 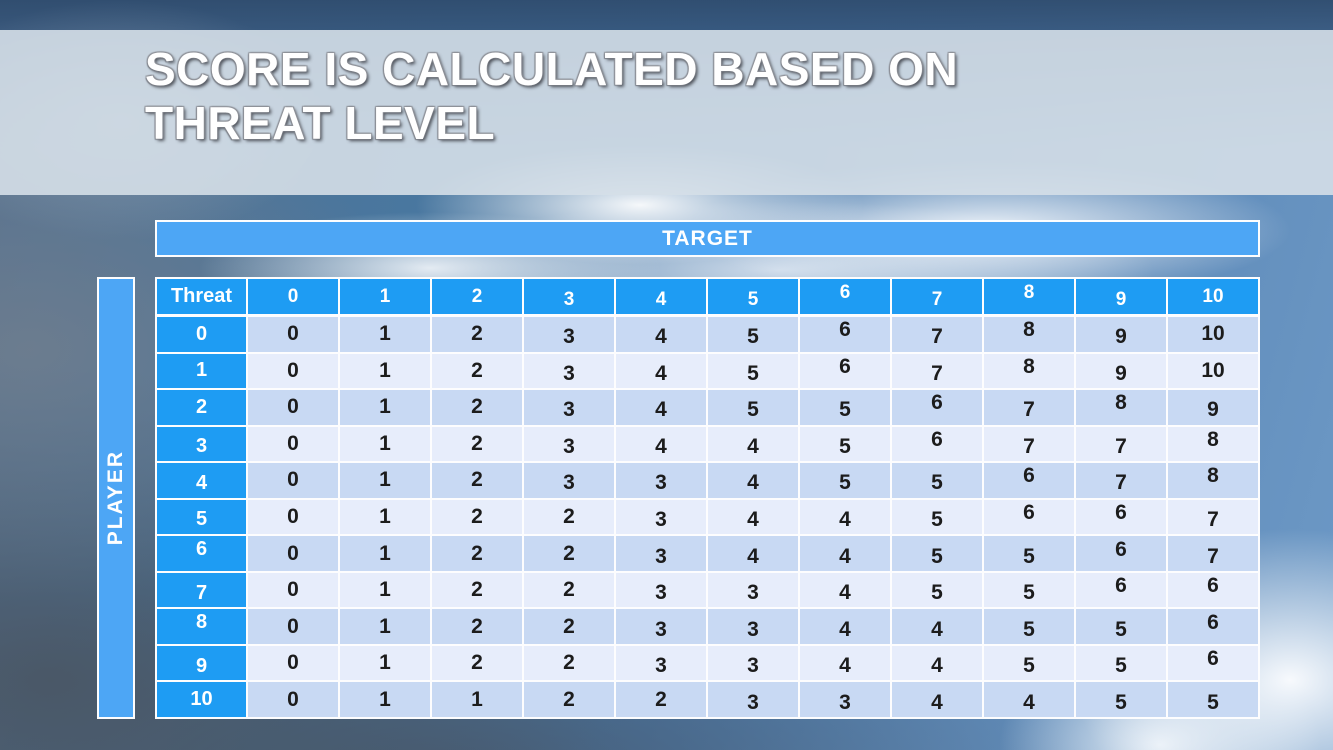 I want to click on row-header-cell: 3, so click(x=201, y=444).